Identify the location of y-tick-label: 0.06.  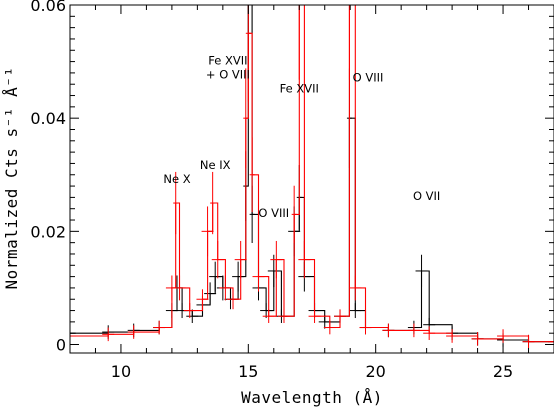
(48, 7).